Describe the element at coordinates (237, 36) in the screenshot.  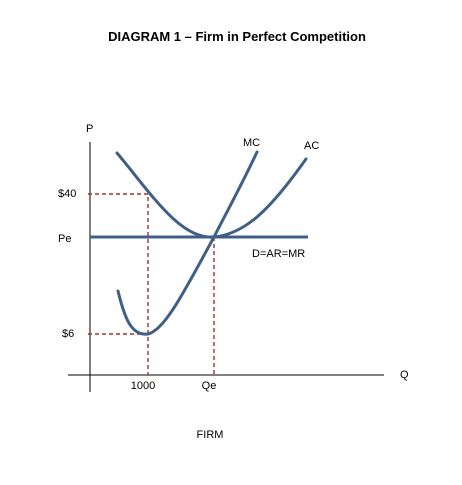
I see `diagram-title: DIAGRAM 1 – Firm in Perfect Competition` at that location.